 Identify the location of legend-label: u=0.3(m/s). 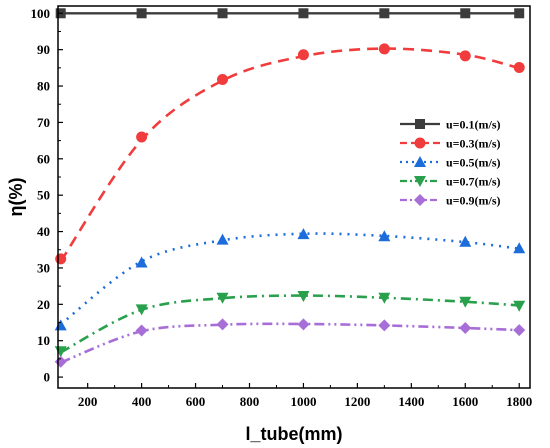
(473, 144).